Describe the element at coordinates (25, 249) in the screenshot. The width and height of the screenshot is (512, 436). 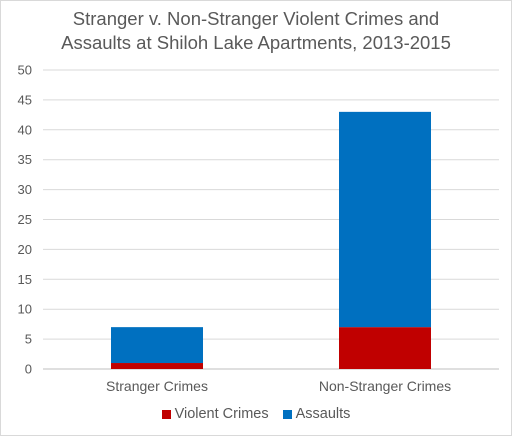
I see `y-tick-label: 20` at that location.